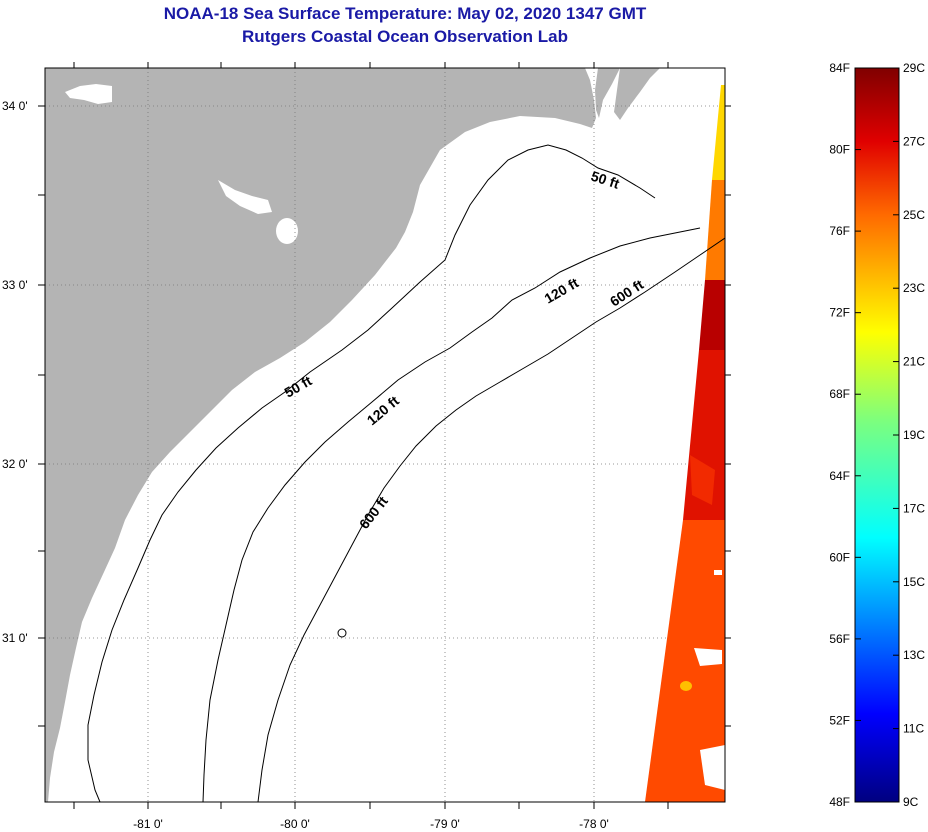  Describe the element at coordinates (839, 802) in the screenshot. I see `colorbar-label-f: 48F` at that location.